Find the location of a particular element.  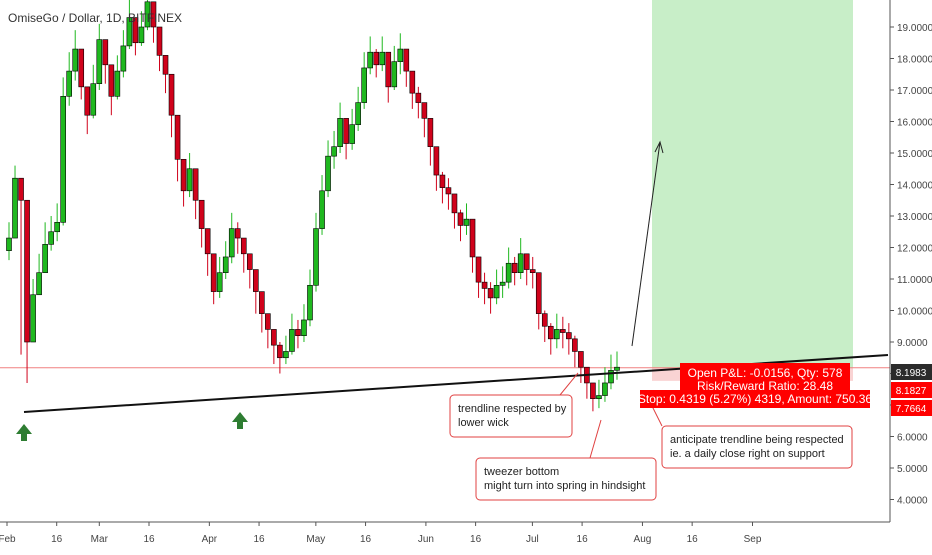

x-tick-label: Aug is located at coordinates (643, 539).